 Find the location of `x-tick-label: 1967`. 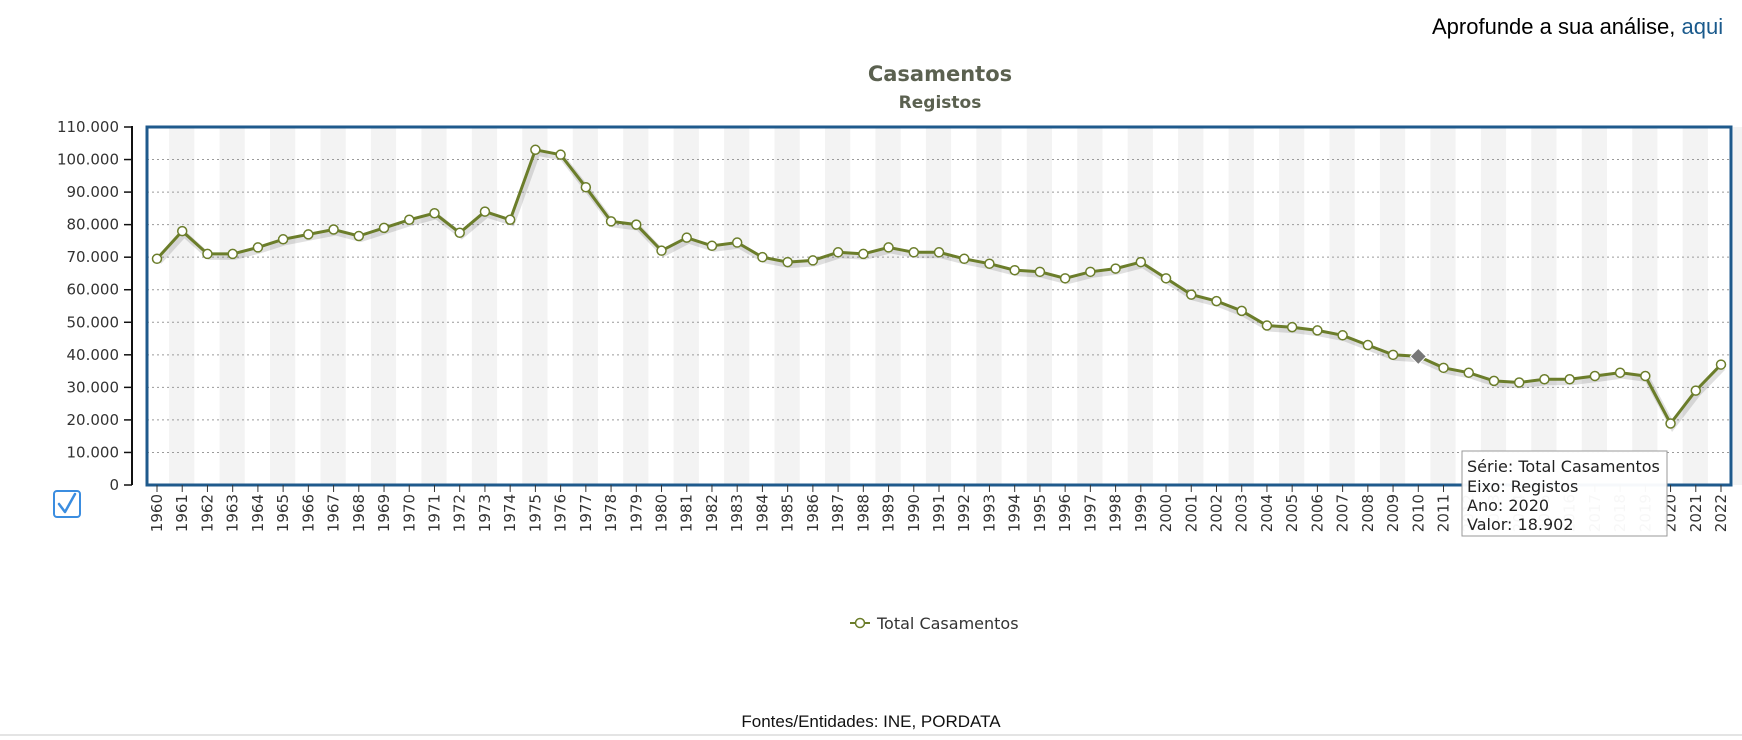

x-tick-label: 1967 is located at coordinates (334, 513).